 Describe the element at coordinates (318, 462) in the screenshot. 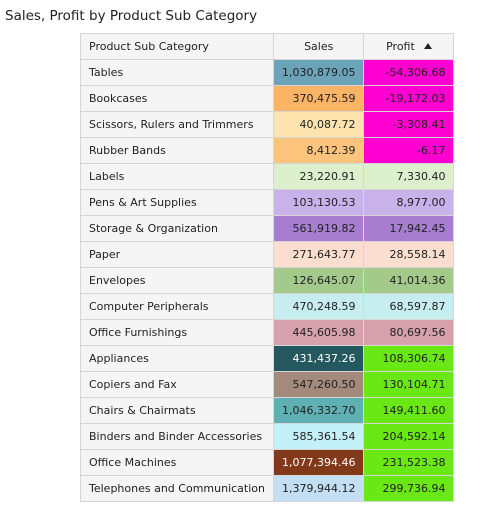

I see `row-sales-cell: 1,077,394.46` at that location.